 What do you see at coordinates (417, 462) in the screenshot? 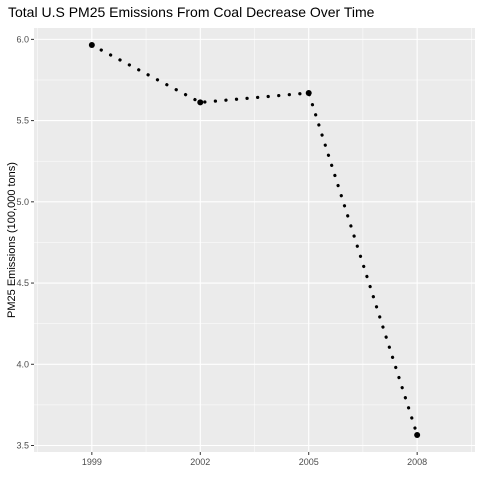
I see `x-tick-label: 2008` at bounding box center [417, 462].